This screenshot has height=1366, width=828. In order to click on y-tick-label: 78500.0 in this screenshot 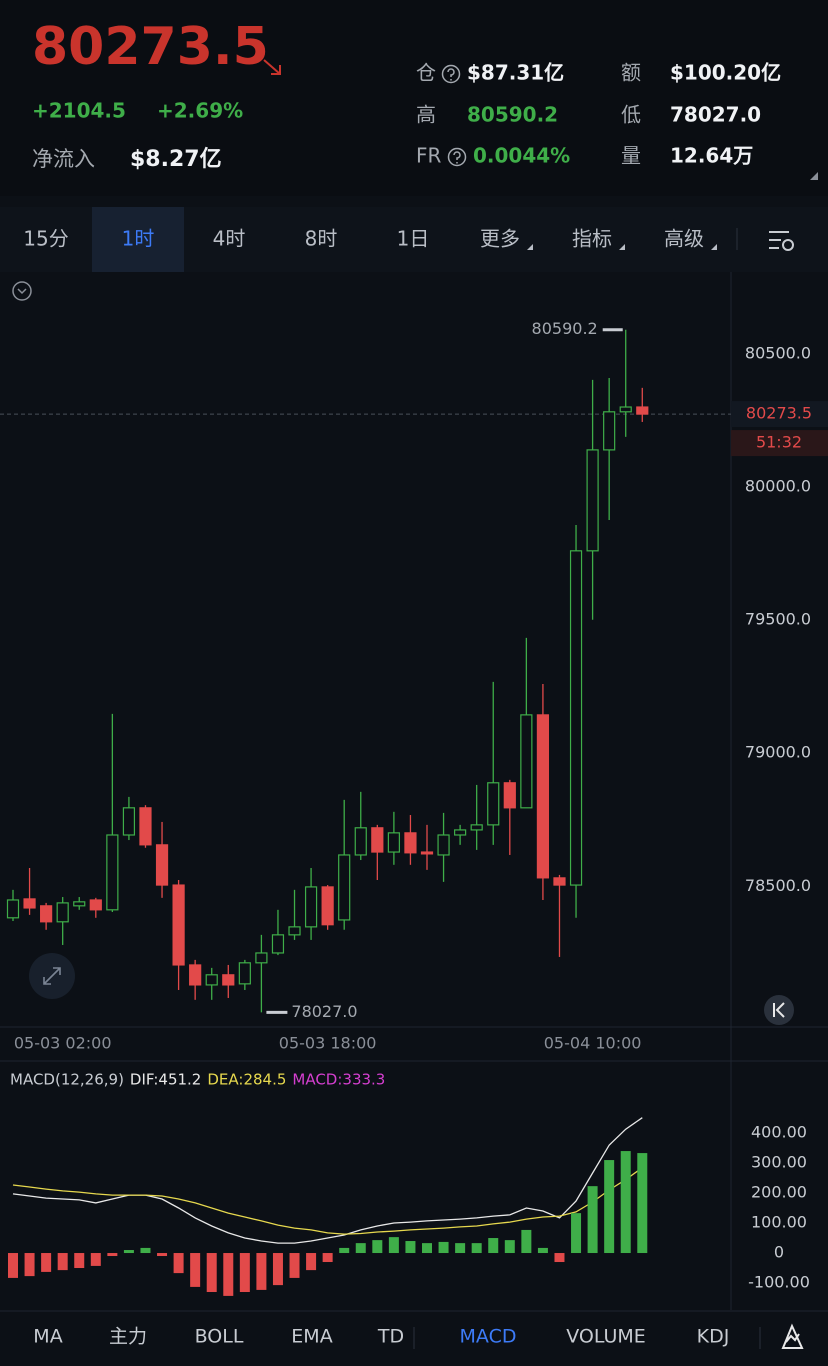, I will do `click(778, 885)`.